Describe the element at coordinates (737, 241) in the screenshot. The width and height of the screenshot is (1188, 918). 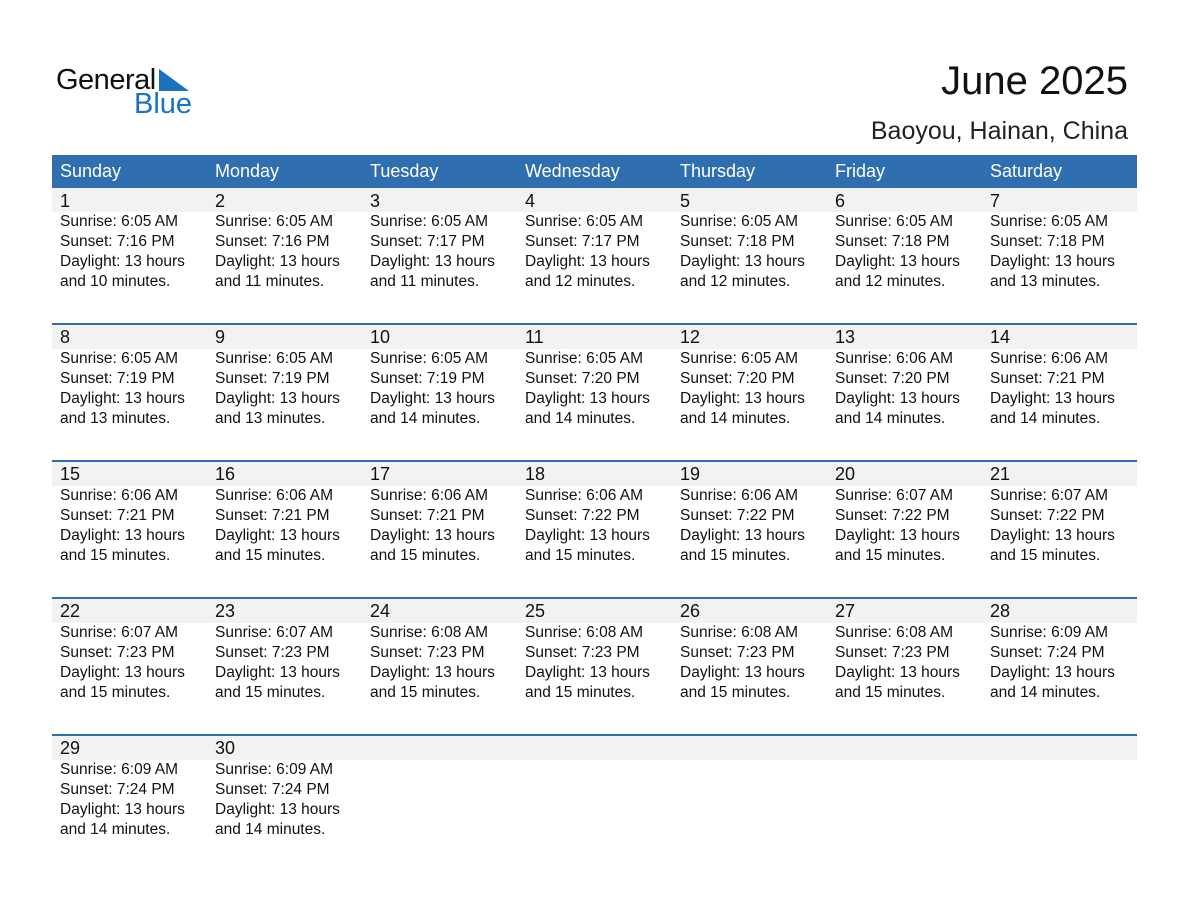
I see `day-sunset-text: Sunset: 7:18 PM` at that location.